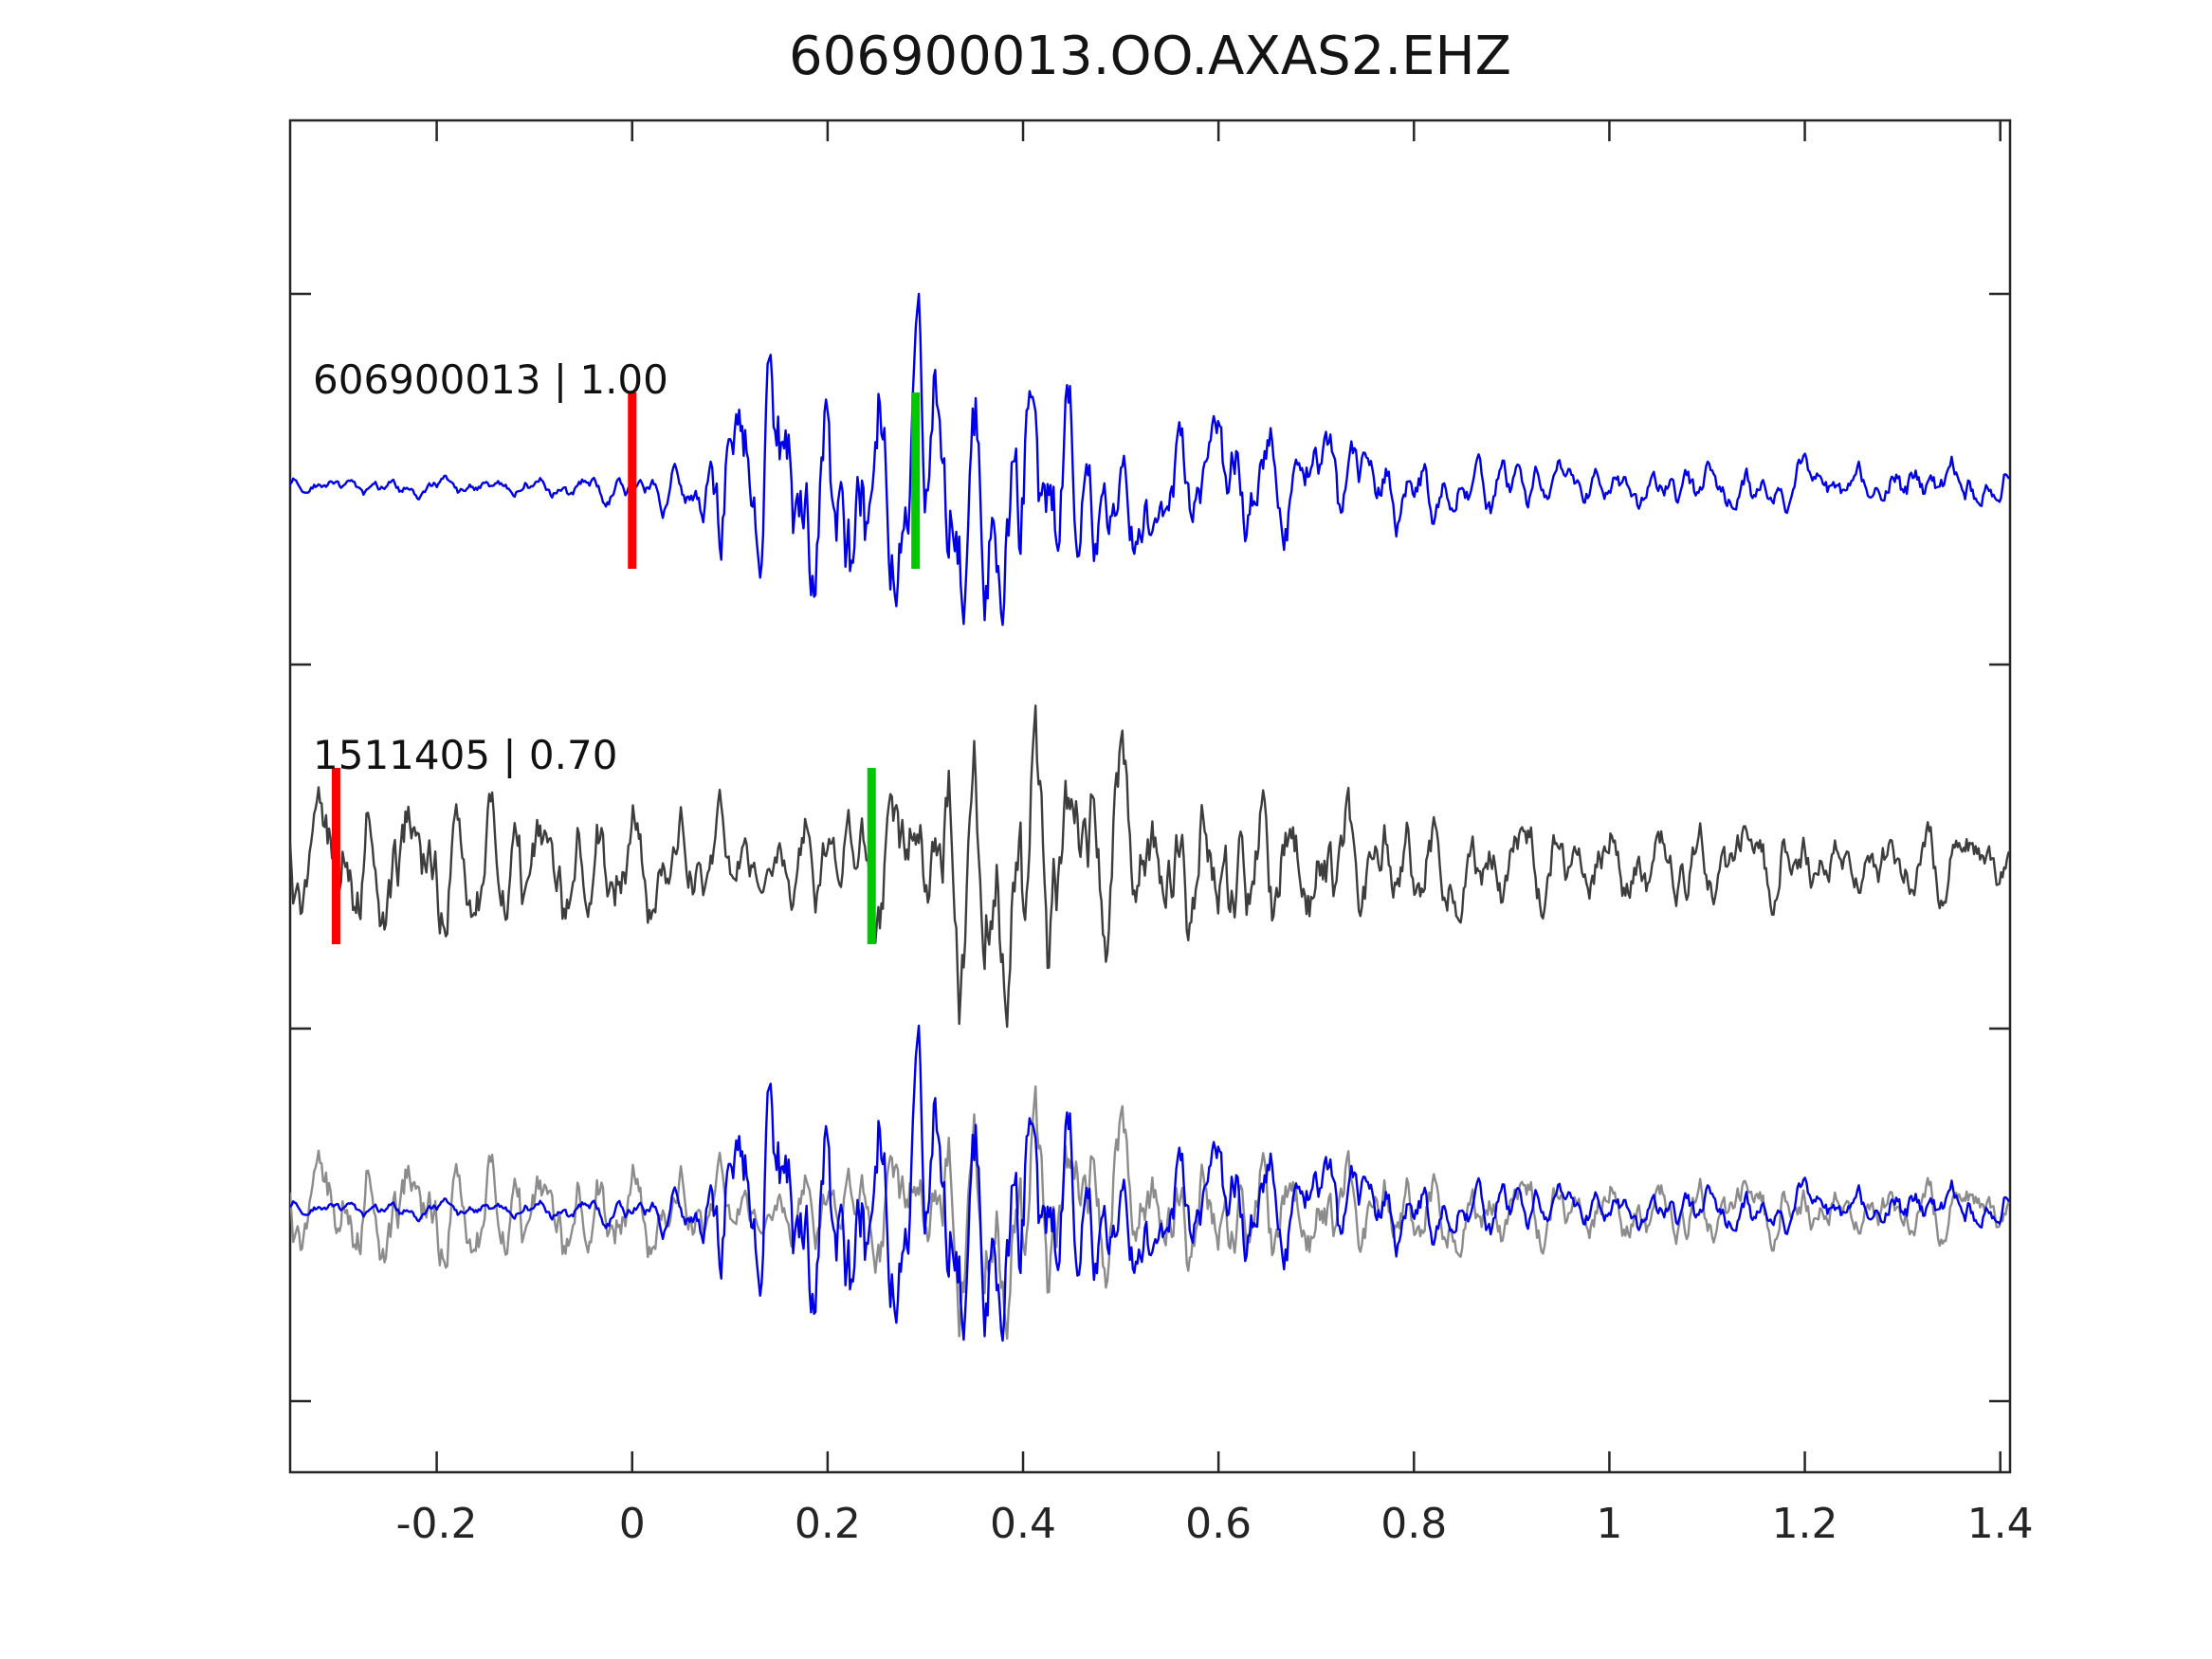 The height and width of the screenshot is (1659, 2212). I want to click on x-tick-label: -0.2, so click(437, 1524).